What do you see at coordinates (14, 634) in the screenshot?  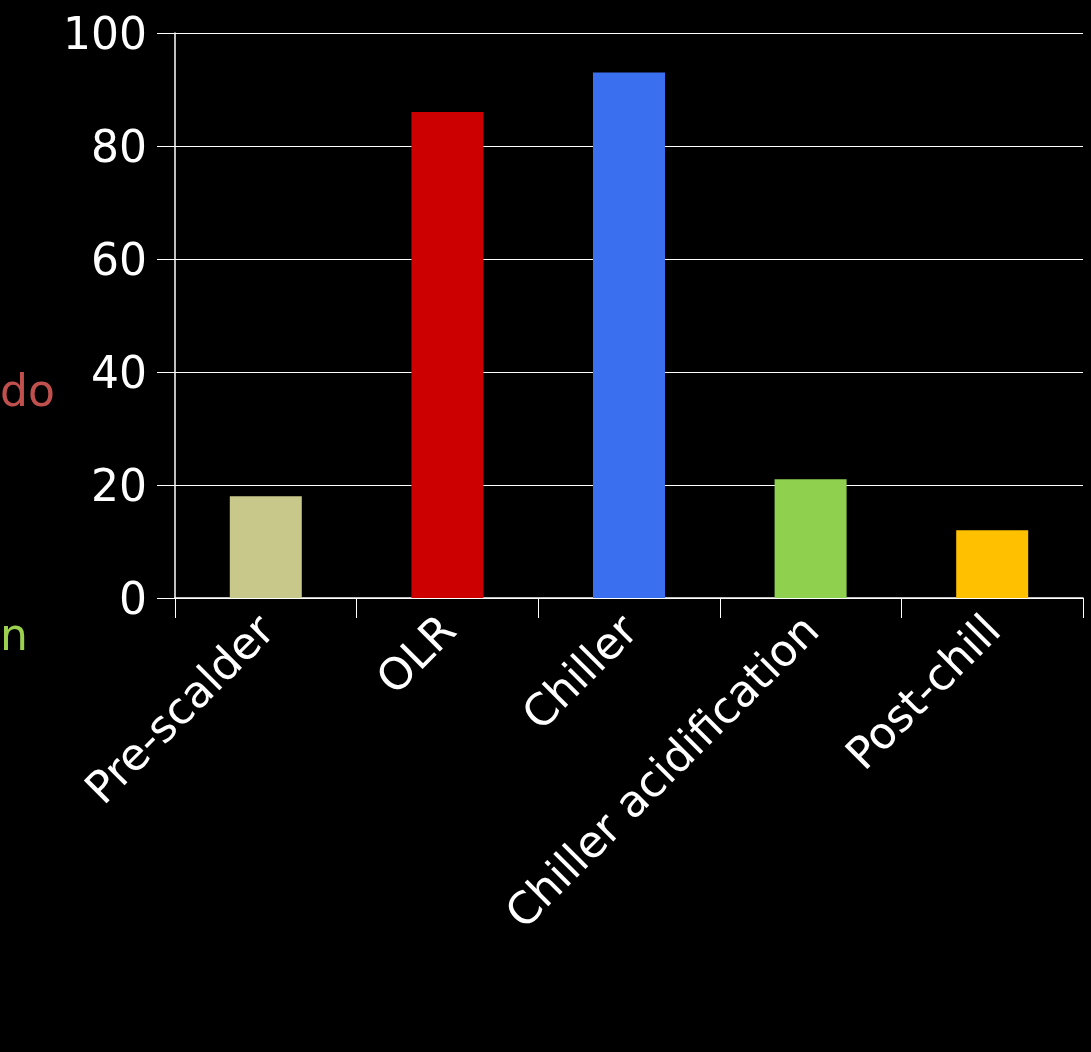 I see `text: n` at bounding box center [14, 634].